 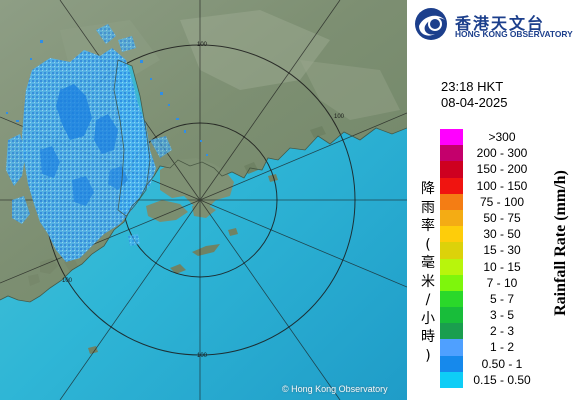 I want to click on ring-label-west: 100, so click(x=67, y=281).